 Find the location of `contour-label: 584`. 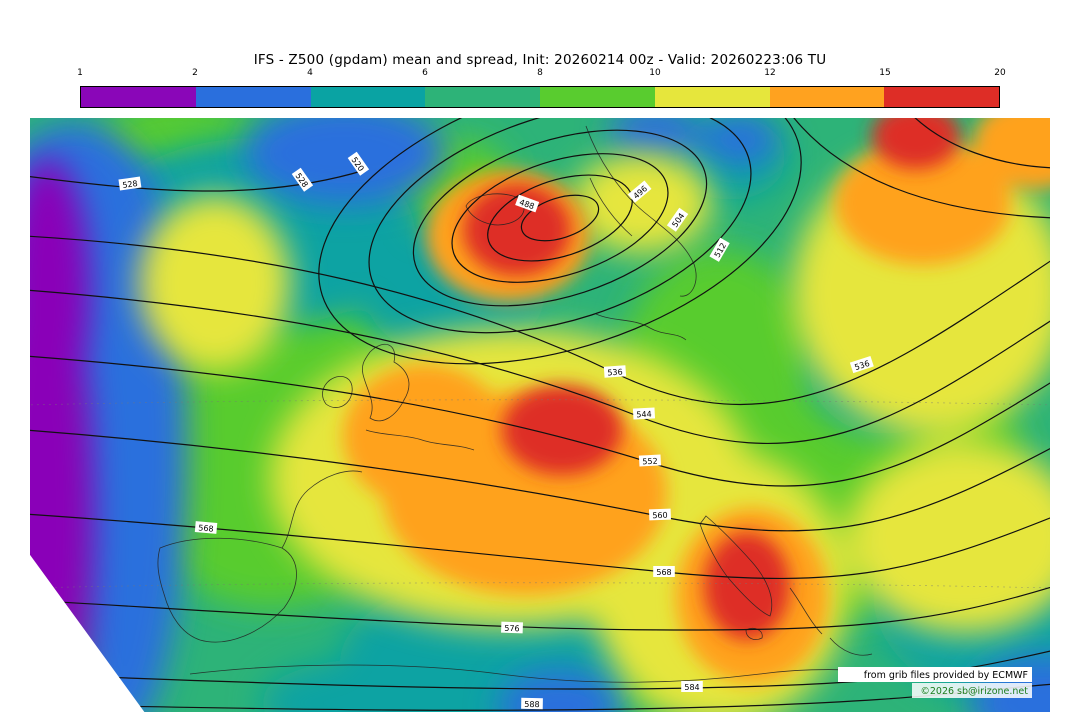

contour-label: 584 is located at coordinates (692, 686).